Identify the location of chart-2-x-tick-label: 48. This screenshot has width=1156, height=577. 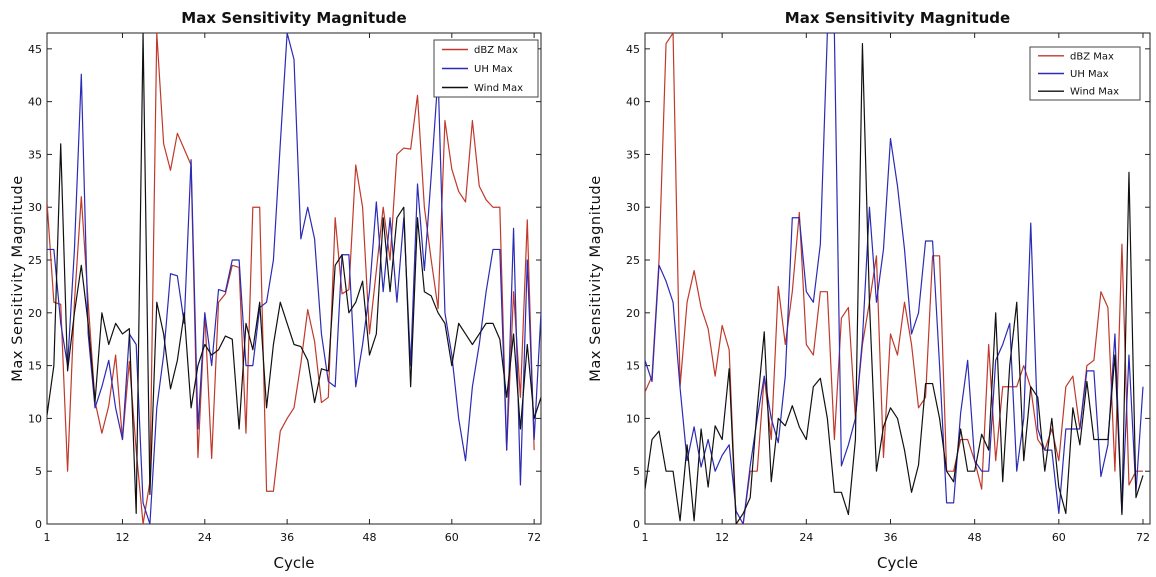
(975, 537).